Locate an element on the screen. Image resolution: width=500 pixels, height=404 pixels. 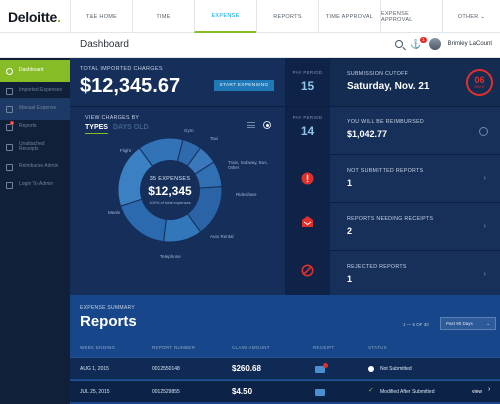
tab-days-old: DAYS OLD is located at coordinates (131, 127).